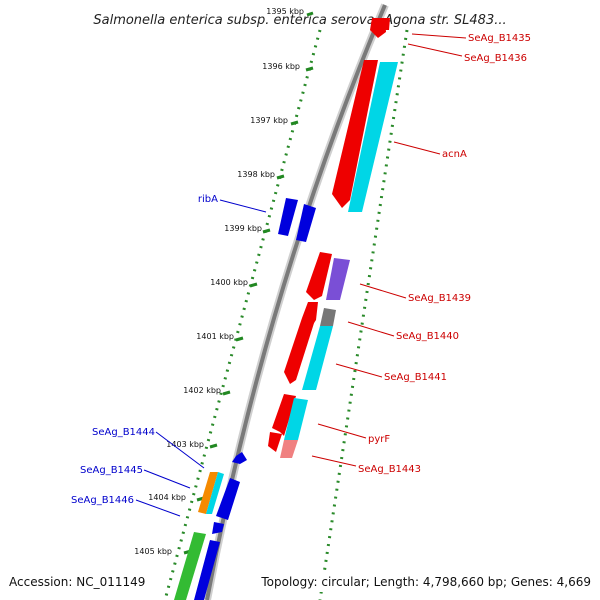  I want to click on gene-green, so click(190, 566).